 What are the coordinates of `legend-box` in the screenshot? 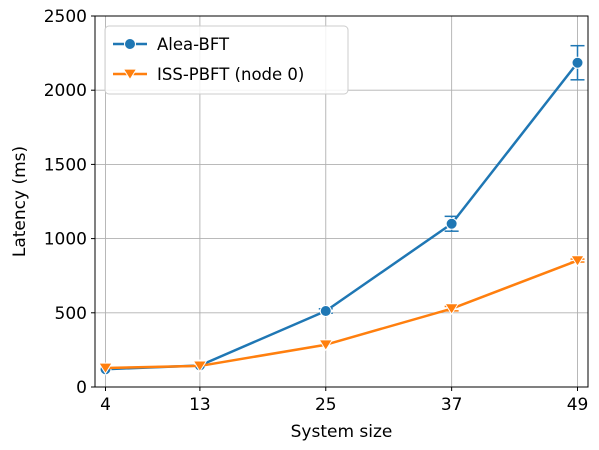 It's located at (226, 60).